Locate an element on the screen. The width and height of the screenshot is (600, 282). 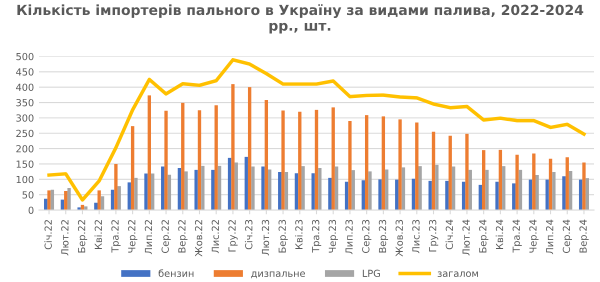
legend-label: загалом is located at coordinates (458, 274).